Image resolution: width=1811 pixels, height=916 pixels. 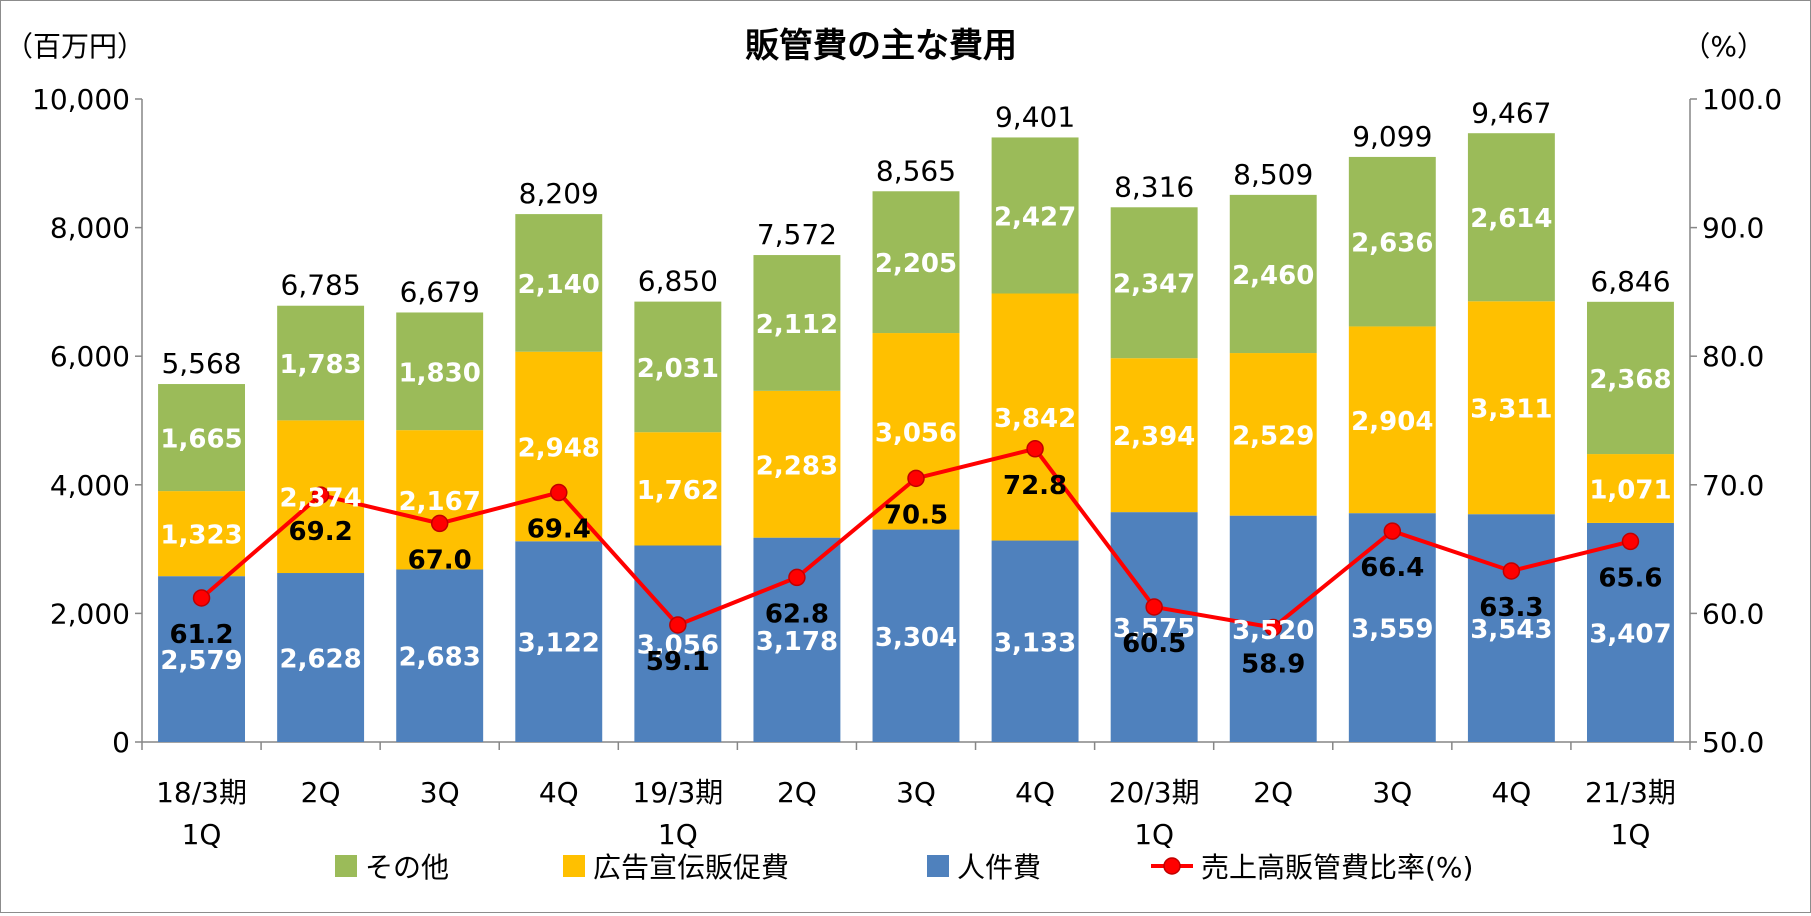 I want to click on ratio-label: 70.5, so click(x=916, y=515).